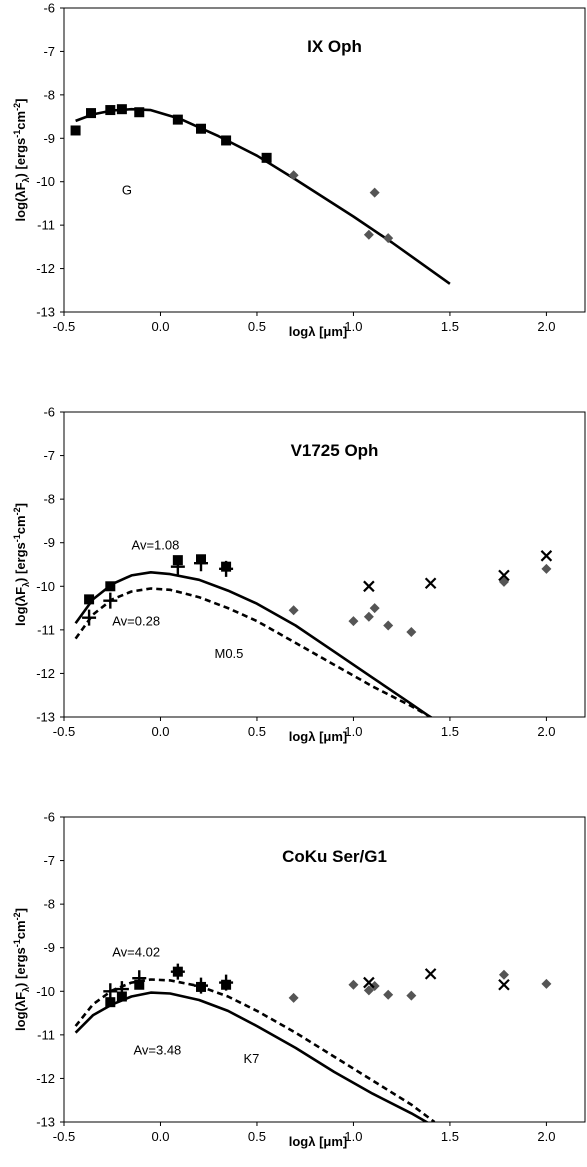  I want to click on annotation-label: K7, so click(251, 1058).